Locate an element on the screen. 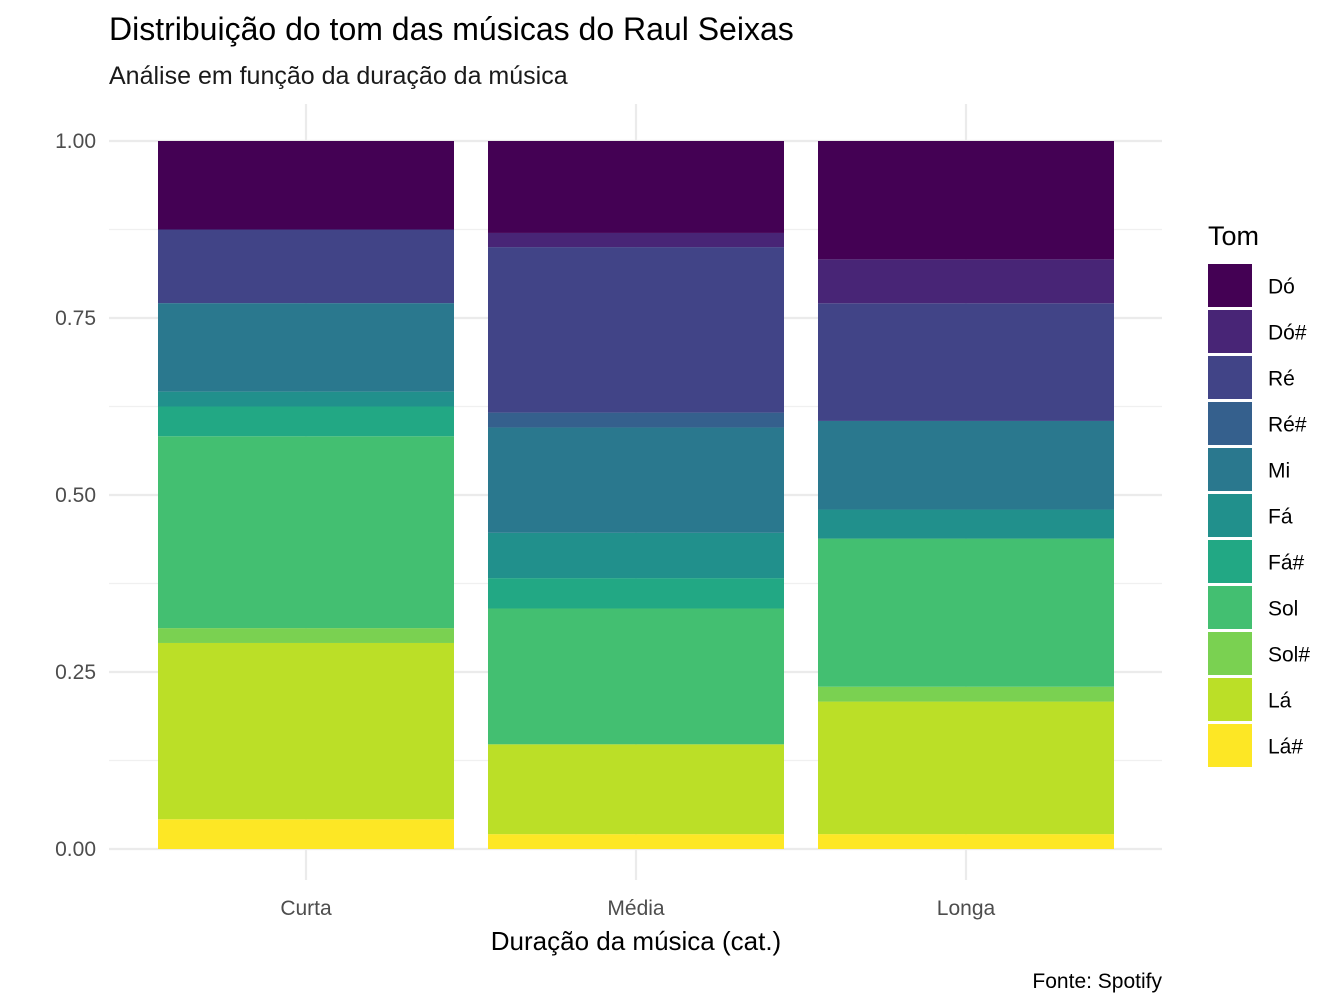  legend-label: Fá is located at coordinates (1280, 517).